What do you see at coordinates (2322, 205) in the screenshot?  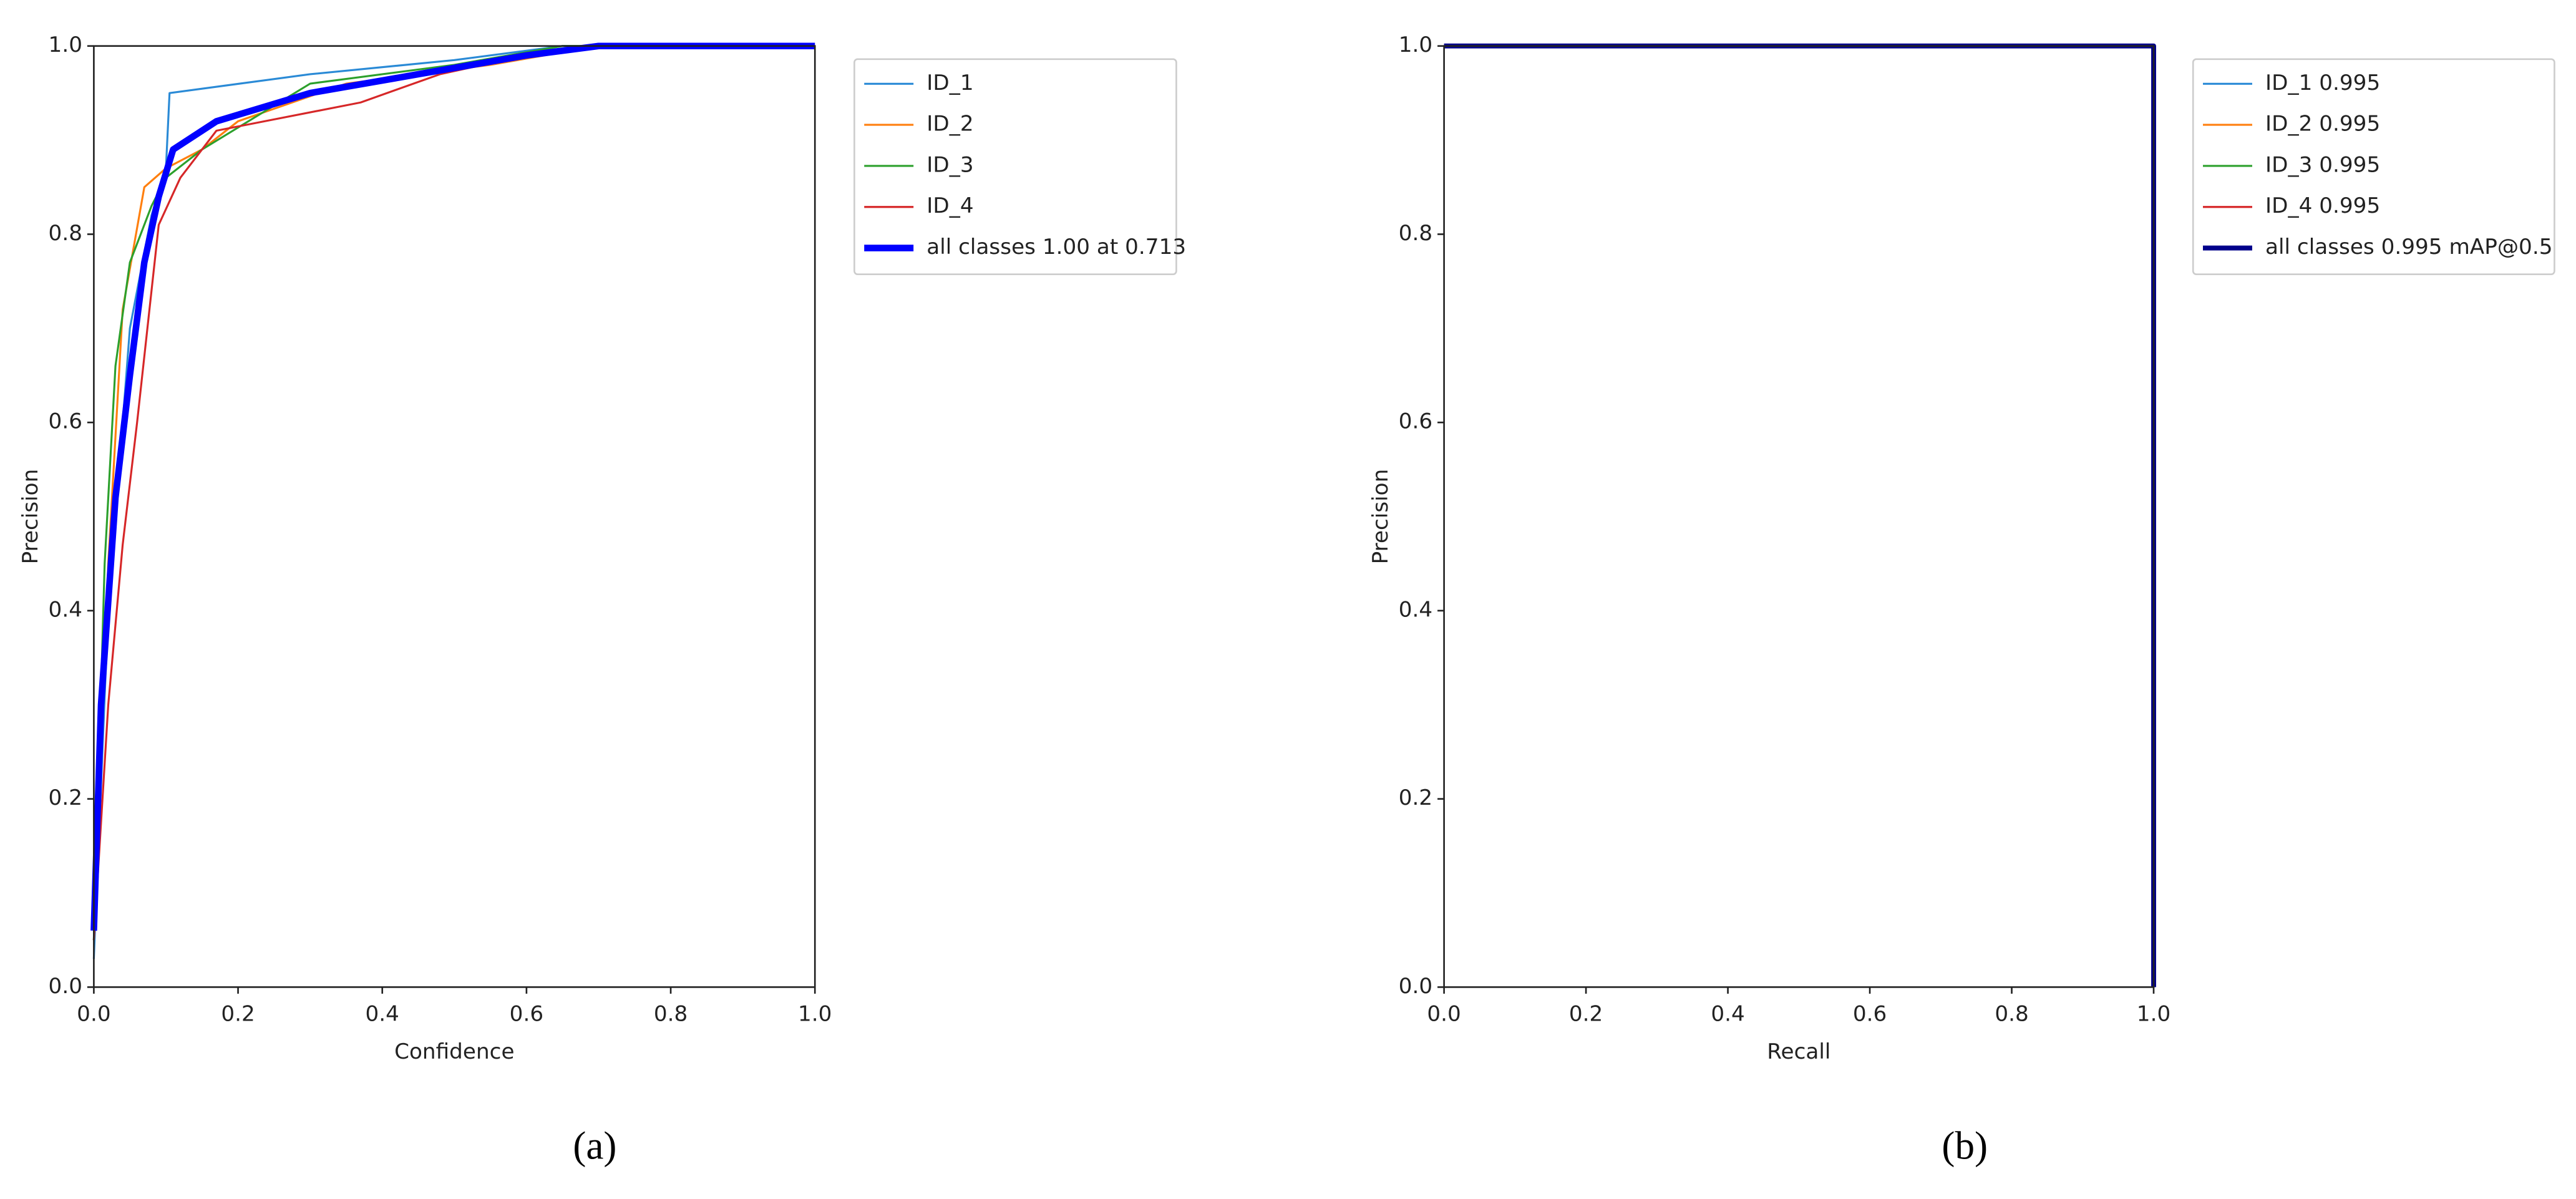 I see `legend-label: ID_4 0.995` at bounding box center [2322, 205].